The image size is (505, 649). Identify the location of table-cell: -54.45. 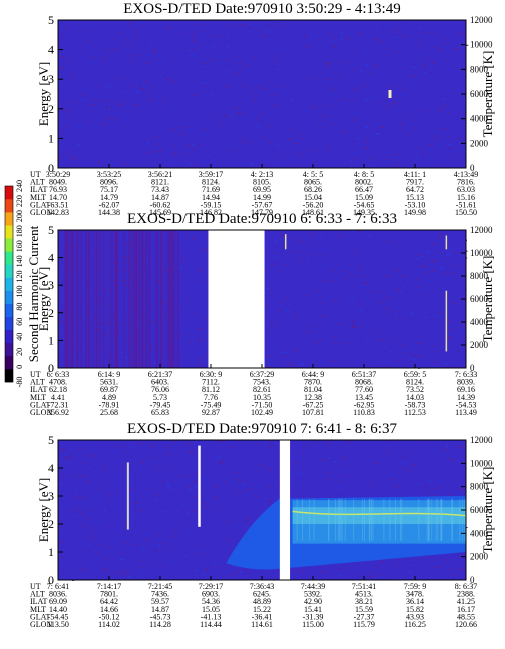
(58, 616).